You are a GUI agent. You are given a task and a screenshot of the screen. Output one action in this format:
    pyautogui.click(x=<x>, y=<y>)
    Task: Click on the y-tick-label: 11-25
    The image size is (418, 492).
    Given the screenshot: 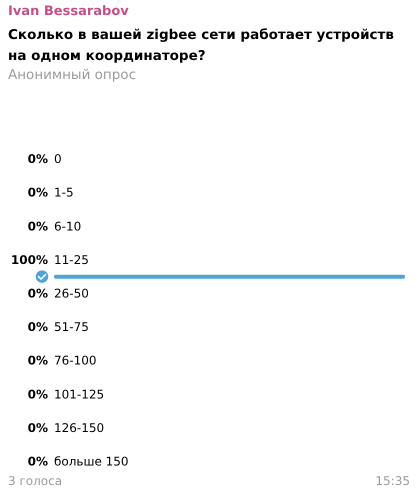 What is the action you would take?
    pyautogui.click(x=71, y=259)
    